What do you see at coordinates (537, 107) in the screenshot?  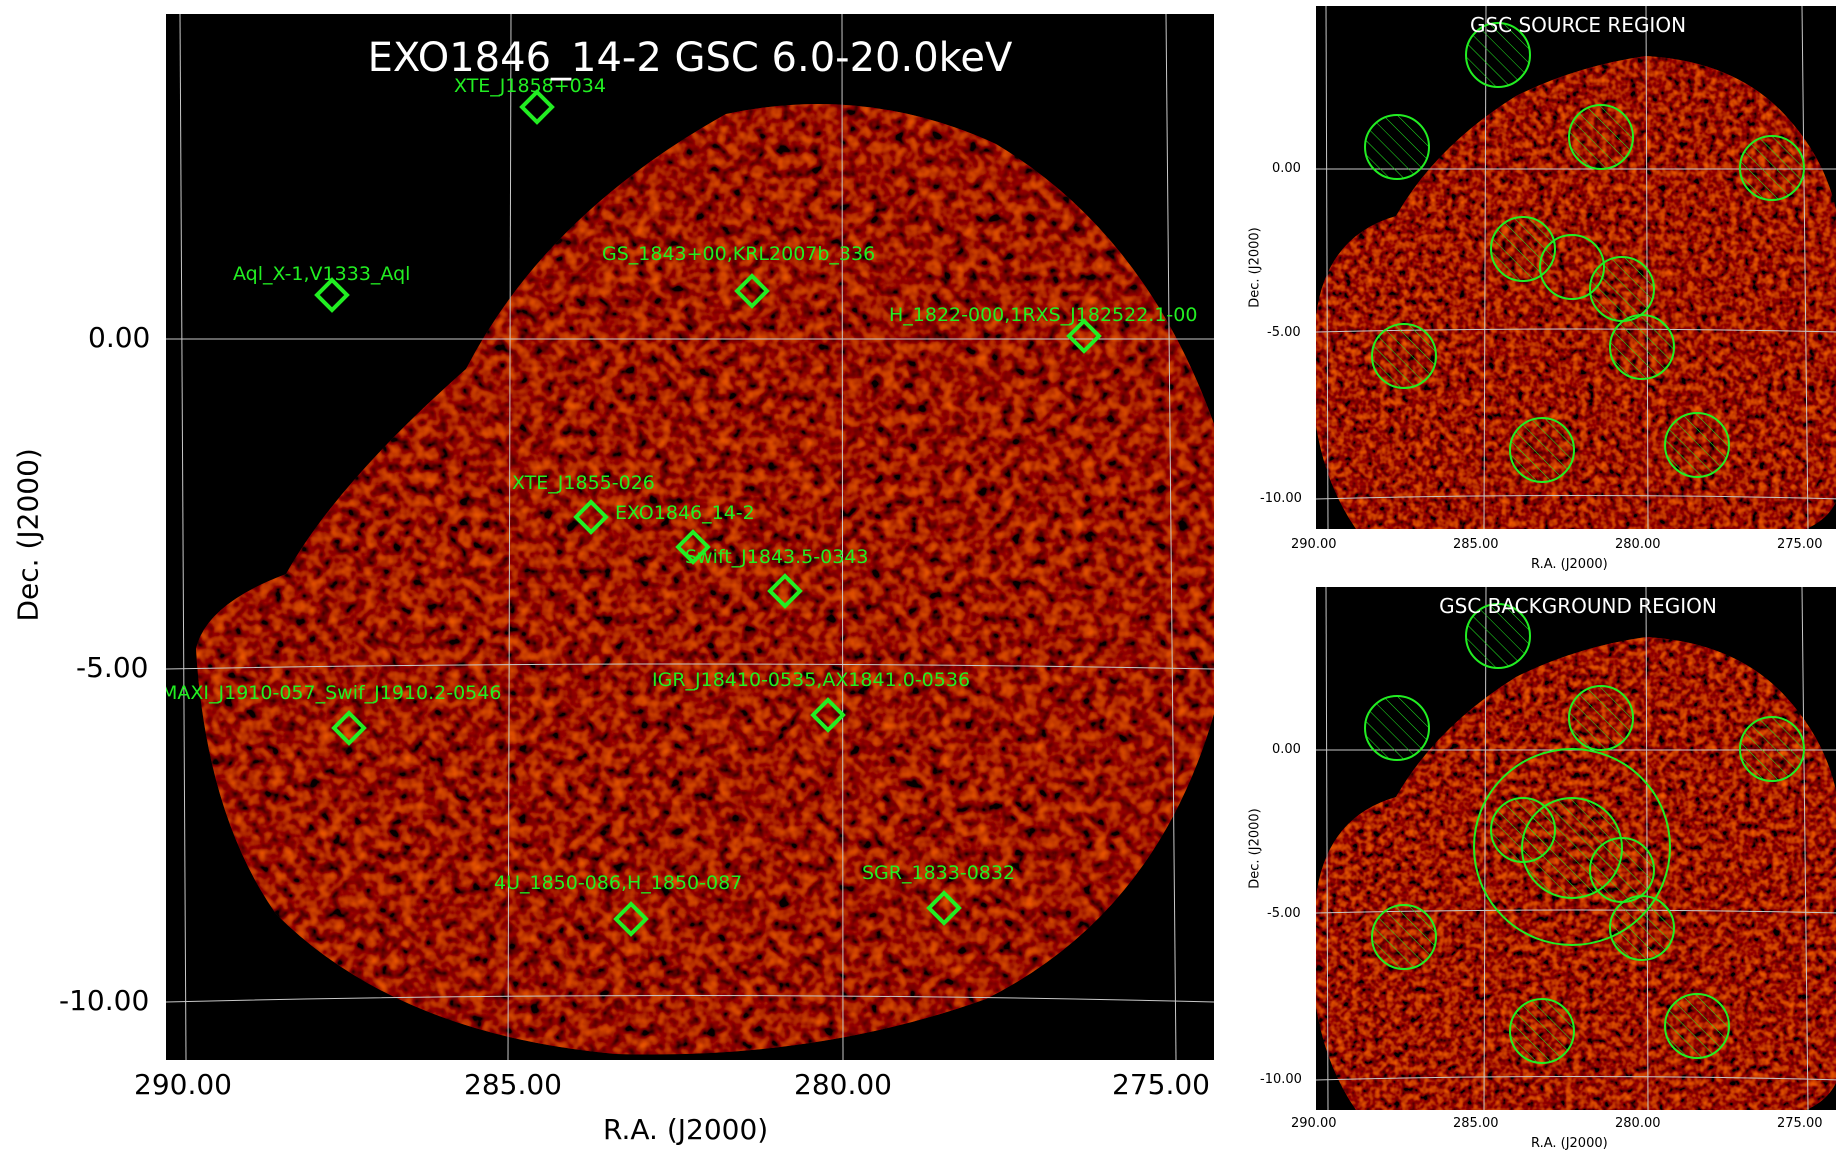 I see `marker-xte-j1858` at bounding box center [537, 107].